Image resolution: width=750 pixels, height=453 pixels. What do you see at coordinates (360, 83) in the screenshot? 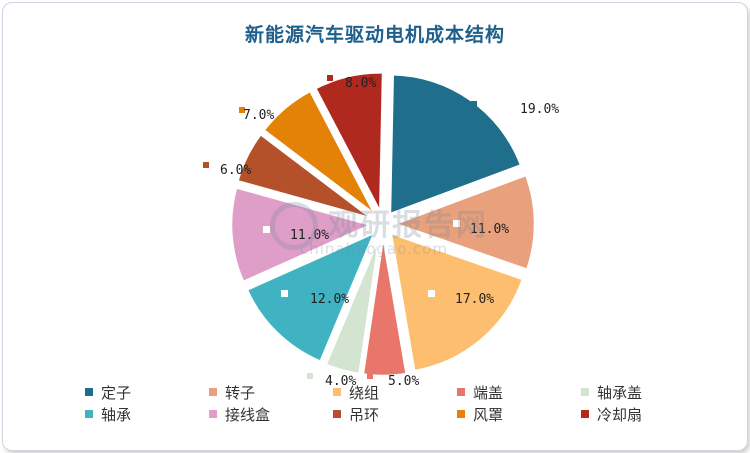
I see `data-label-10: 8.0%` at bounding box center [360, 83].